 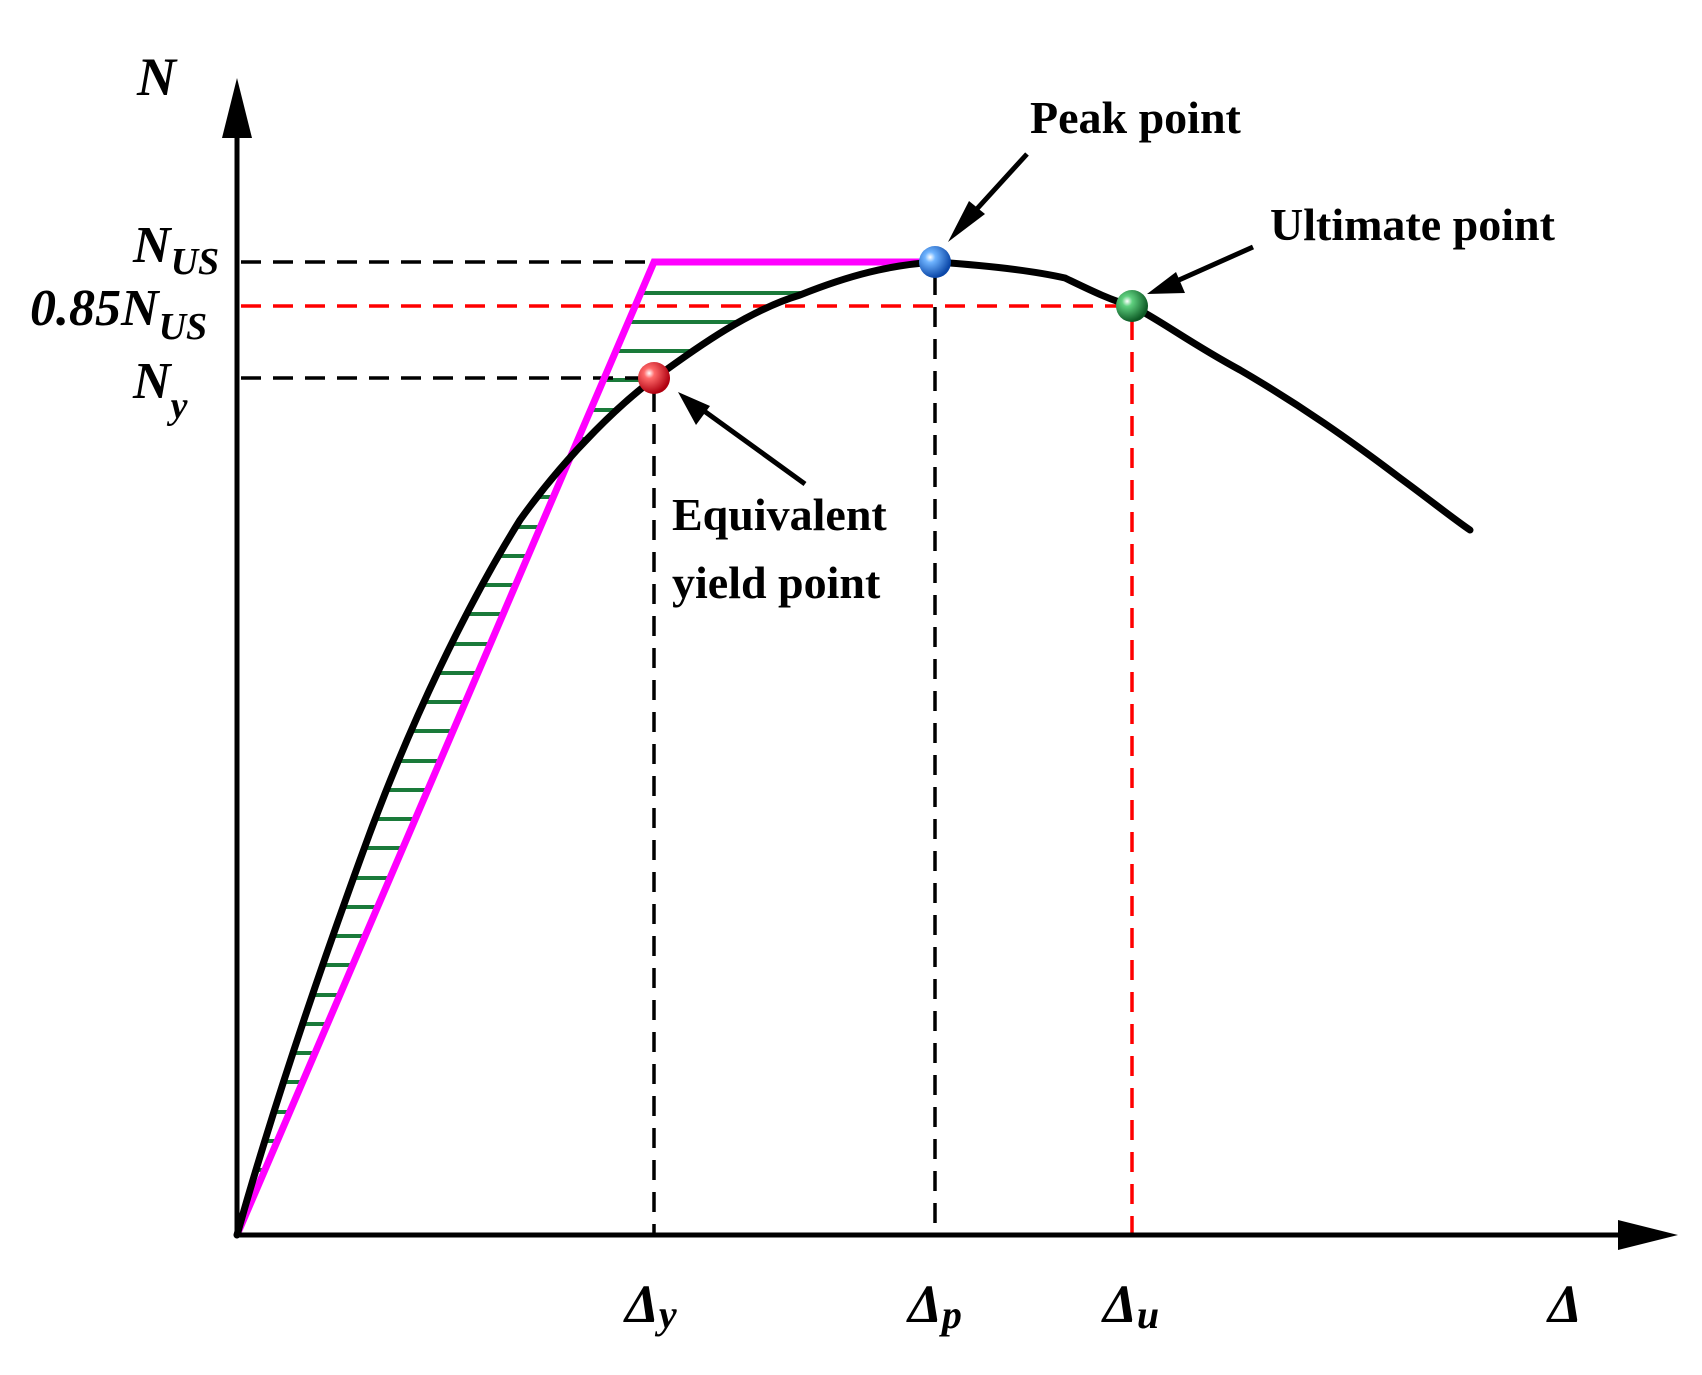 I want to click on peak-arrowhead, so click(x=966, y=221).